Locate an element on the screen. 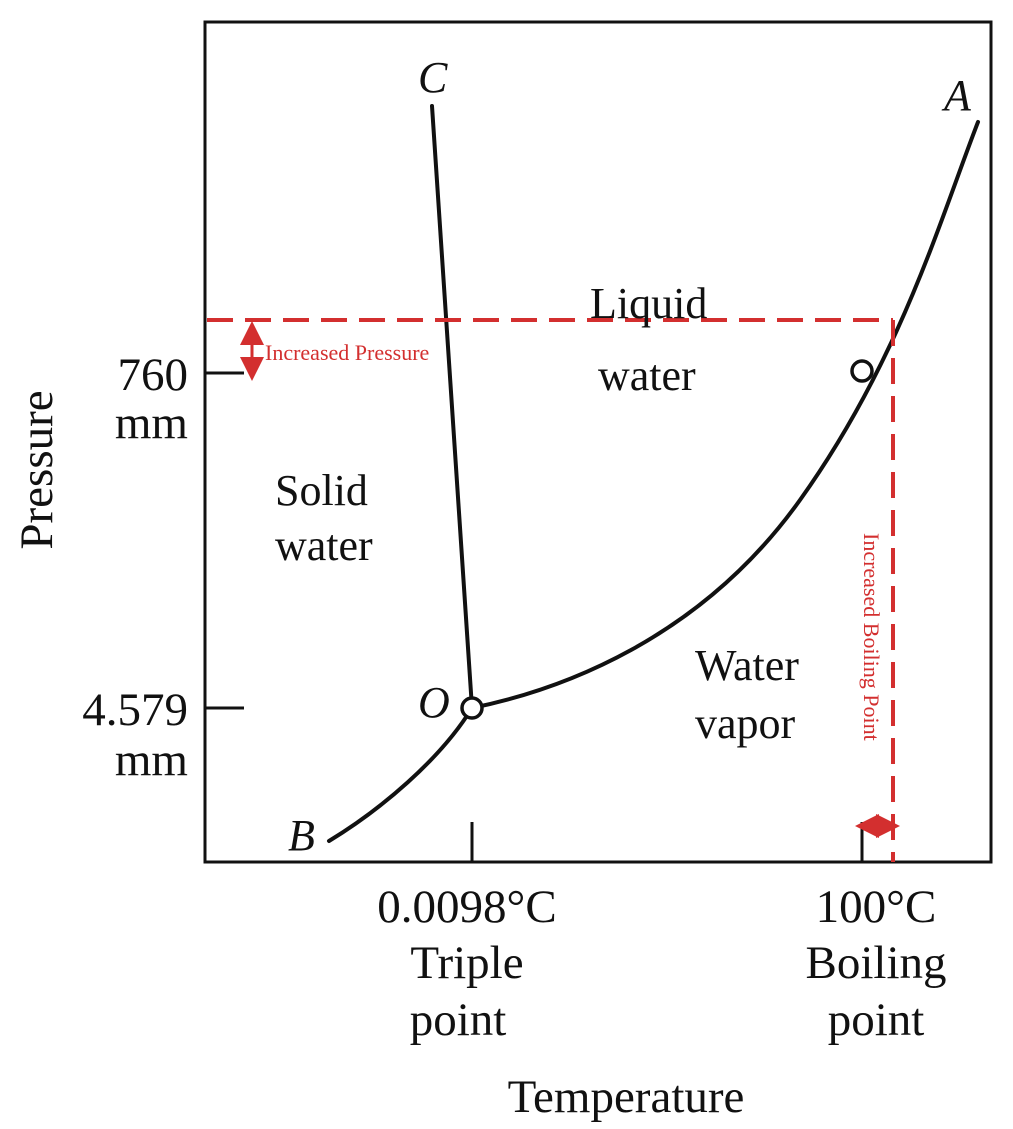 This screenshot has width=1013, height=1129. region-vapor-line2: vapor is located at coordinates (745, 723).